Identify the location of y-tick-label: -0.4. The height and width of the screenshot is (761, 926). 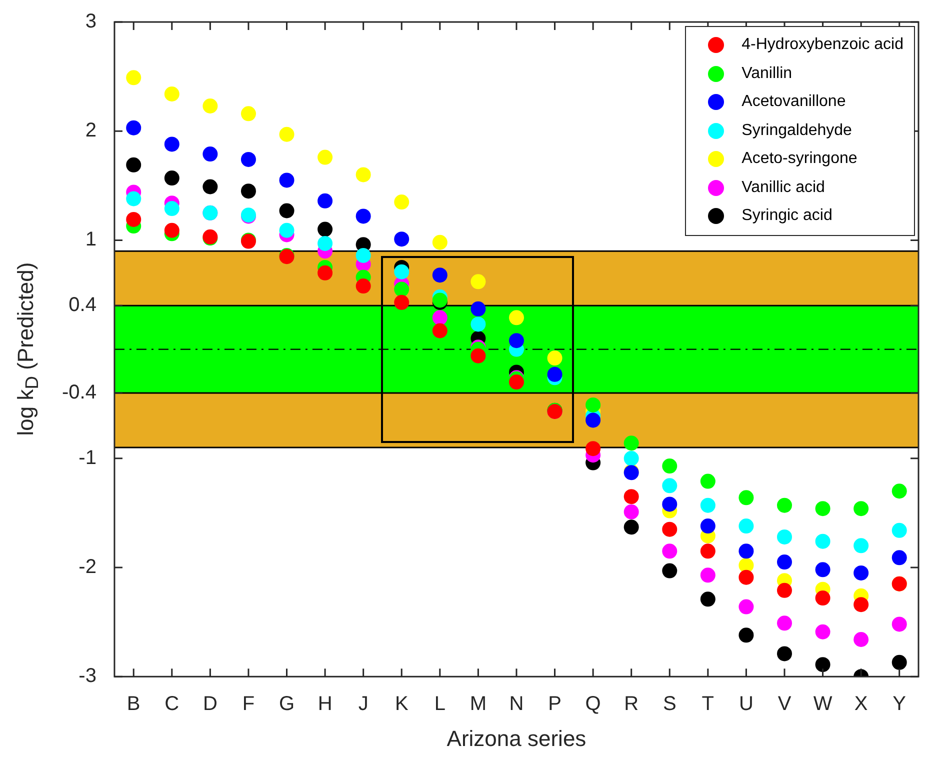
(79, 392).